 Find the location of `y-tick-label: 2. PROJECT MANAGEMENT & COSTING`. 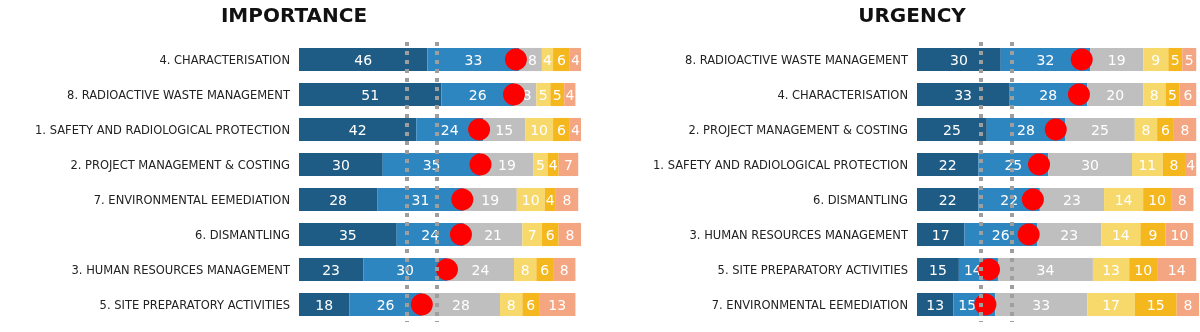

y-tick-label: 2. PROJECT MANAGEMENT & COSTING is located at coordinates (798, 129).